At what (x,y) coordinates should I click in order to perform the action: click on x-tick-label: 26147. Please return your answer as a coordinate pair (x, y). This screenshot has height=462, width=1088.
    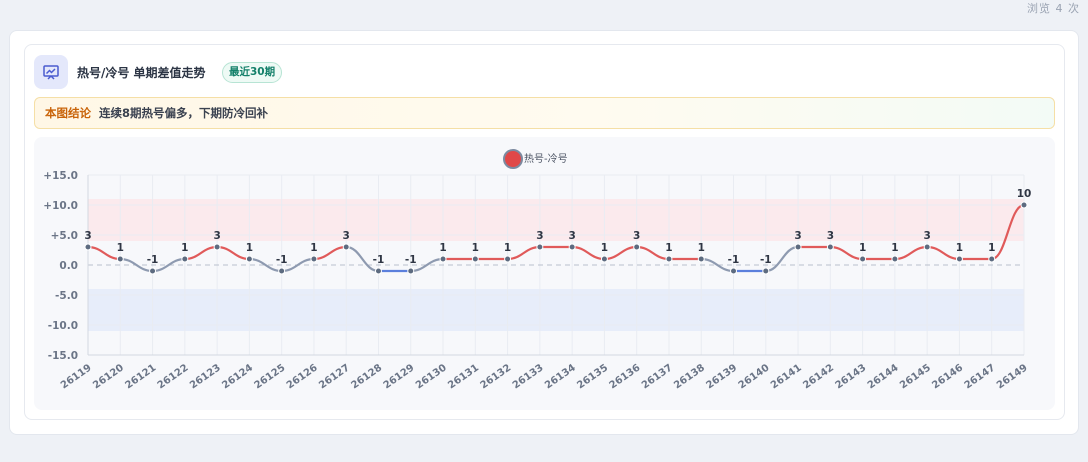
    Looking at the image, I should click on (980, 376).